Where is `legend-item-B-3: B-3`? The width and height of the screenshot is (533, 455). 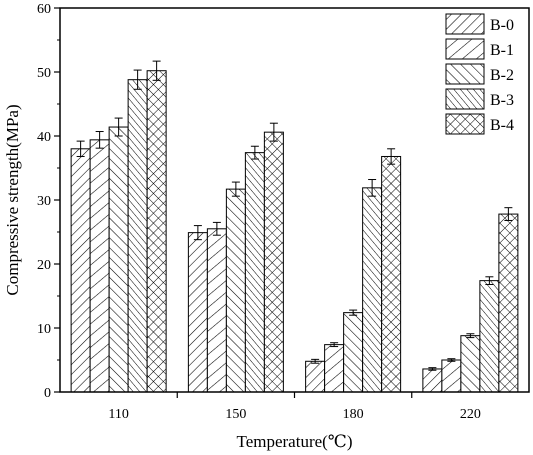
legend-item-B-3: B-3 is located at coordinates (479, 99).